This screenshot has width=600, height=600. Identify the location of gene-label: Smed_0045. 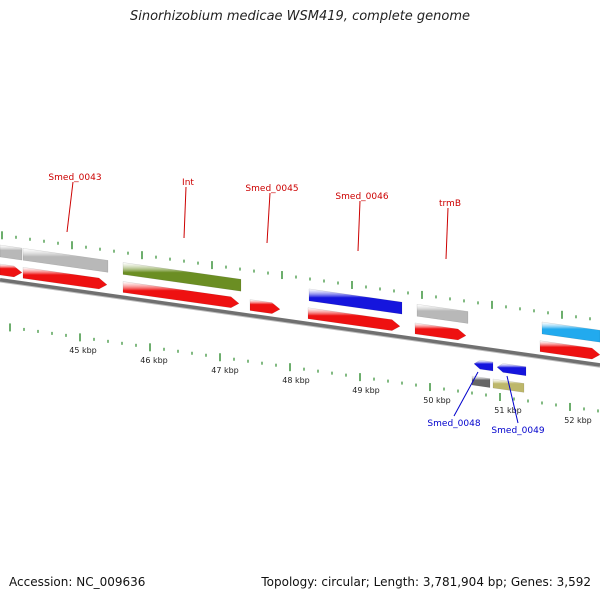
(271, 189).